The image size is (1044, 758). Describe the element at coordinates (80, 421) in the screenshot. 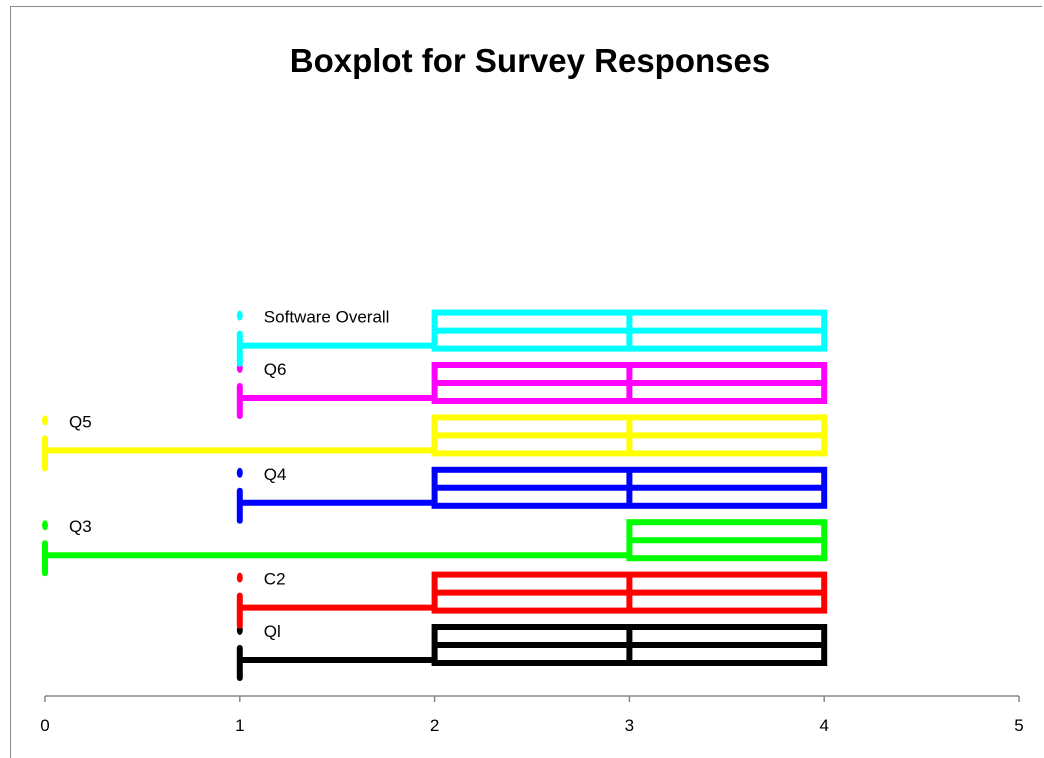

I see `series-label: Q5` at that location.